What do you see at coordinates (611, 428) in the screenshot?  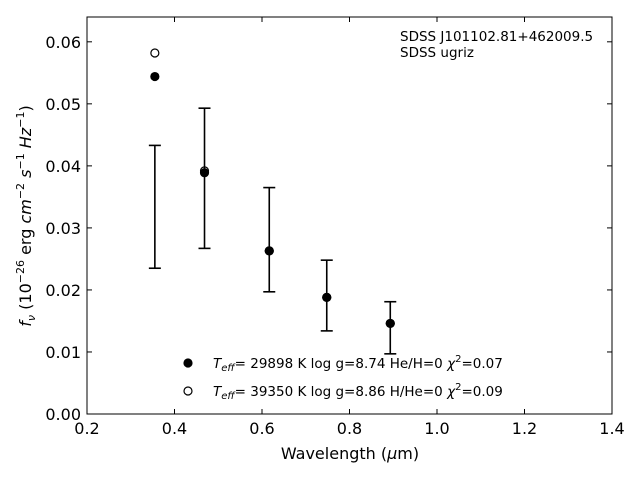 I see `x-tick-label: 1.4` at bounding box center [611, 428].